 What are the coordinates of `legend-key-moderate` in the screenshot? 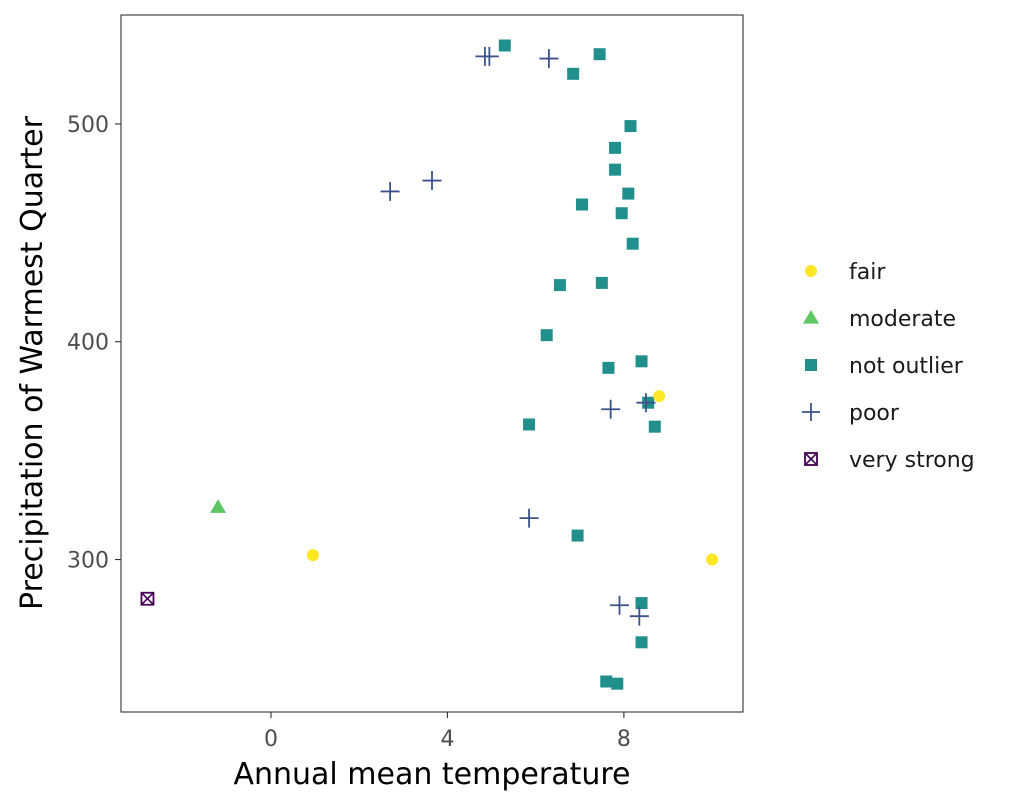 It's located at (811, 317).